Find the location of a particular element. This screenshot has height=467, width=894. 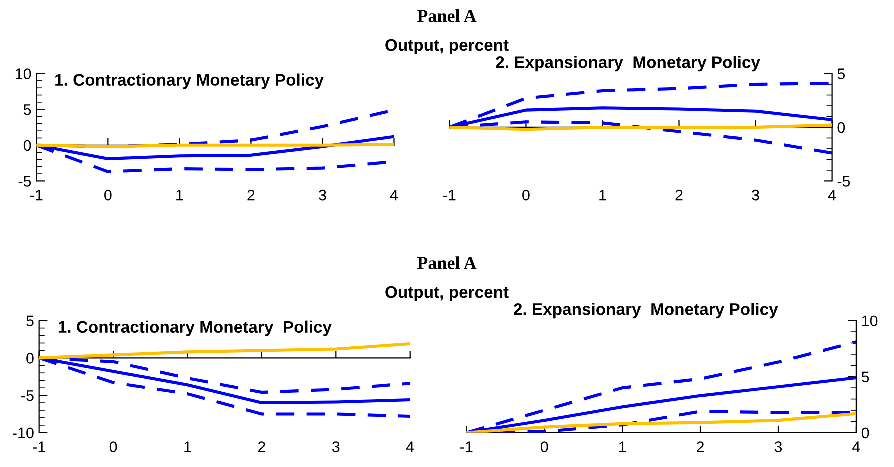

y2-tick-label: -5 is located at coordinates (844, 181).